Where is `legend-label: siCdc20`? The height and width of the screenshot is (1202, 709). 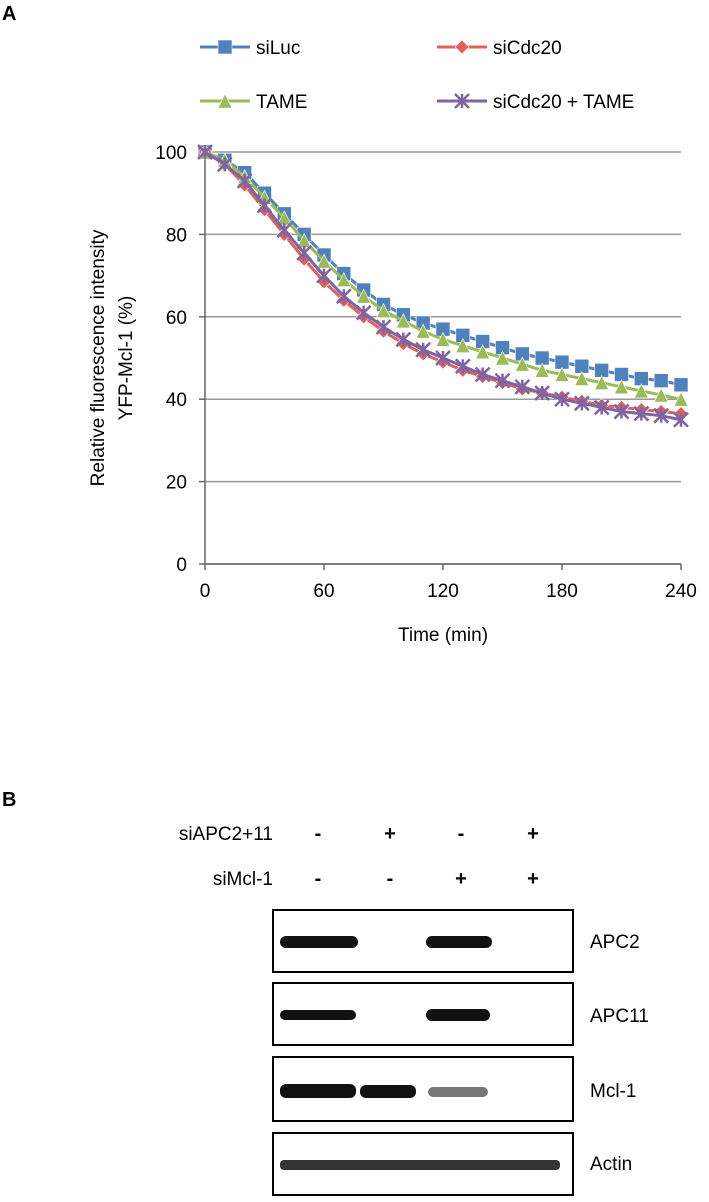 legend-label: siCdc20 is located at coordinates (527, 48).